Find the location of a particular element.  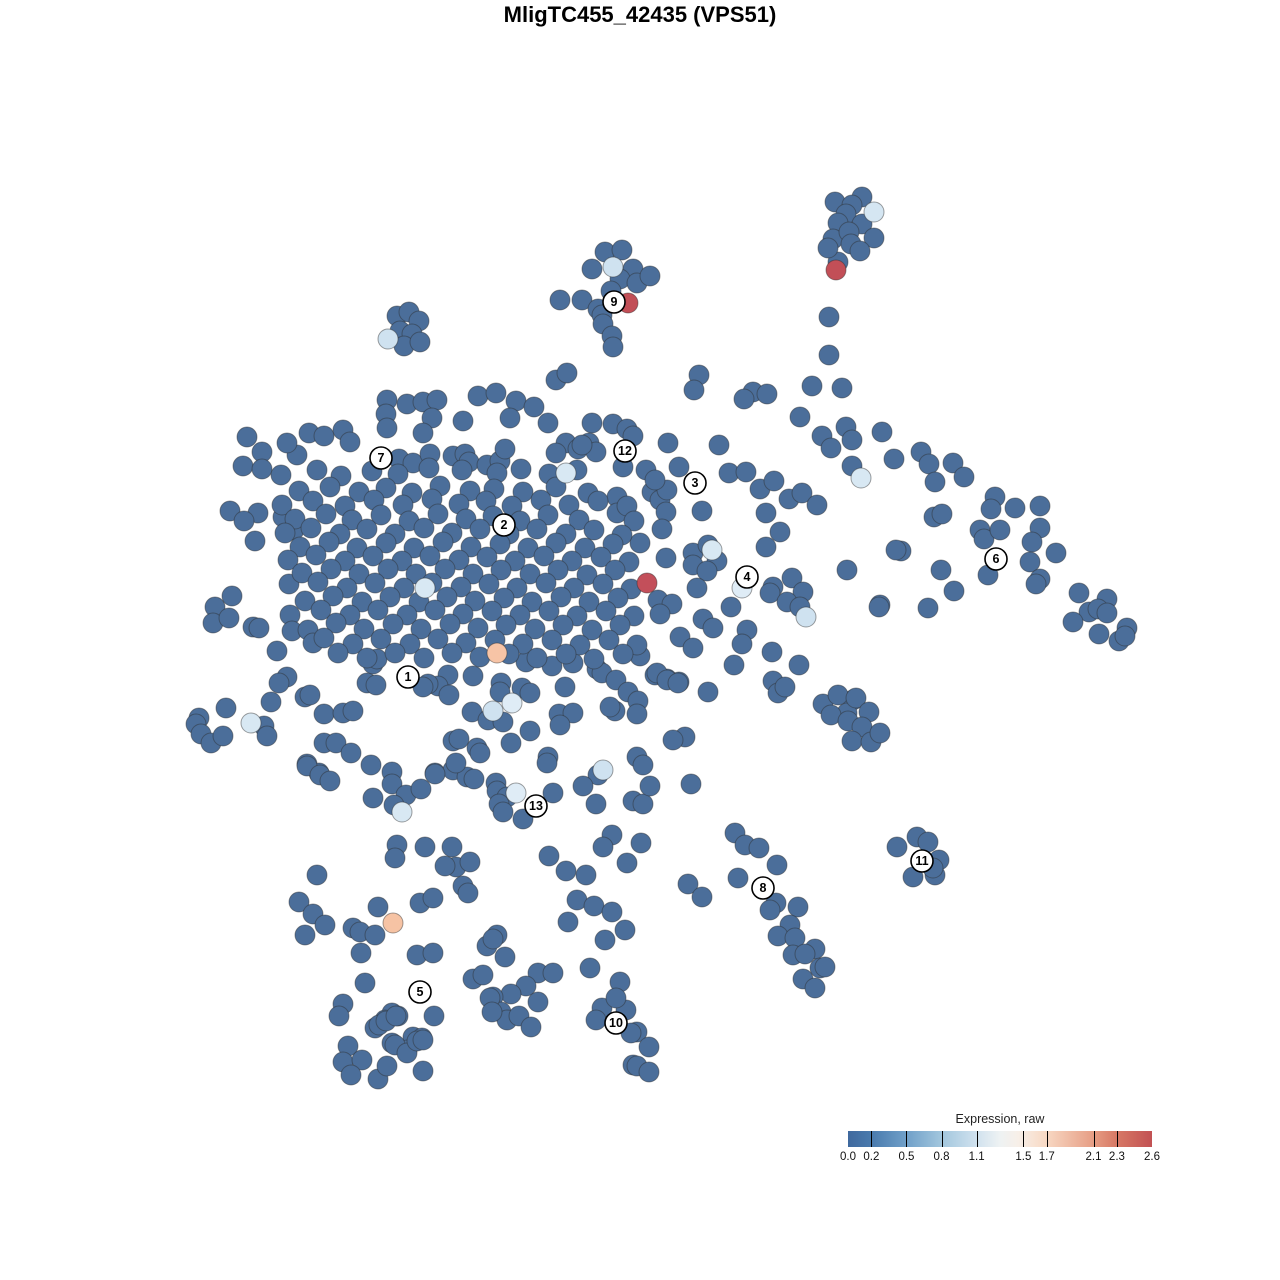

legend-tick-1.1 is located at coordinates (977, 1139).